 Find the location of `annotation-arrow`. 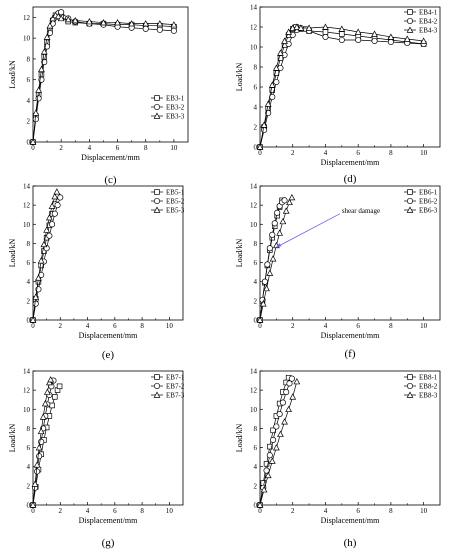

annotation-arrow is located at coordinates (308, 230).